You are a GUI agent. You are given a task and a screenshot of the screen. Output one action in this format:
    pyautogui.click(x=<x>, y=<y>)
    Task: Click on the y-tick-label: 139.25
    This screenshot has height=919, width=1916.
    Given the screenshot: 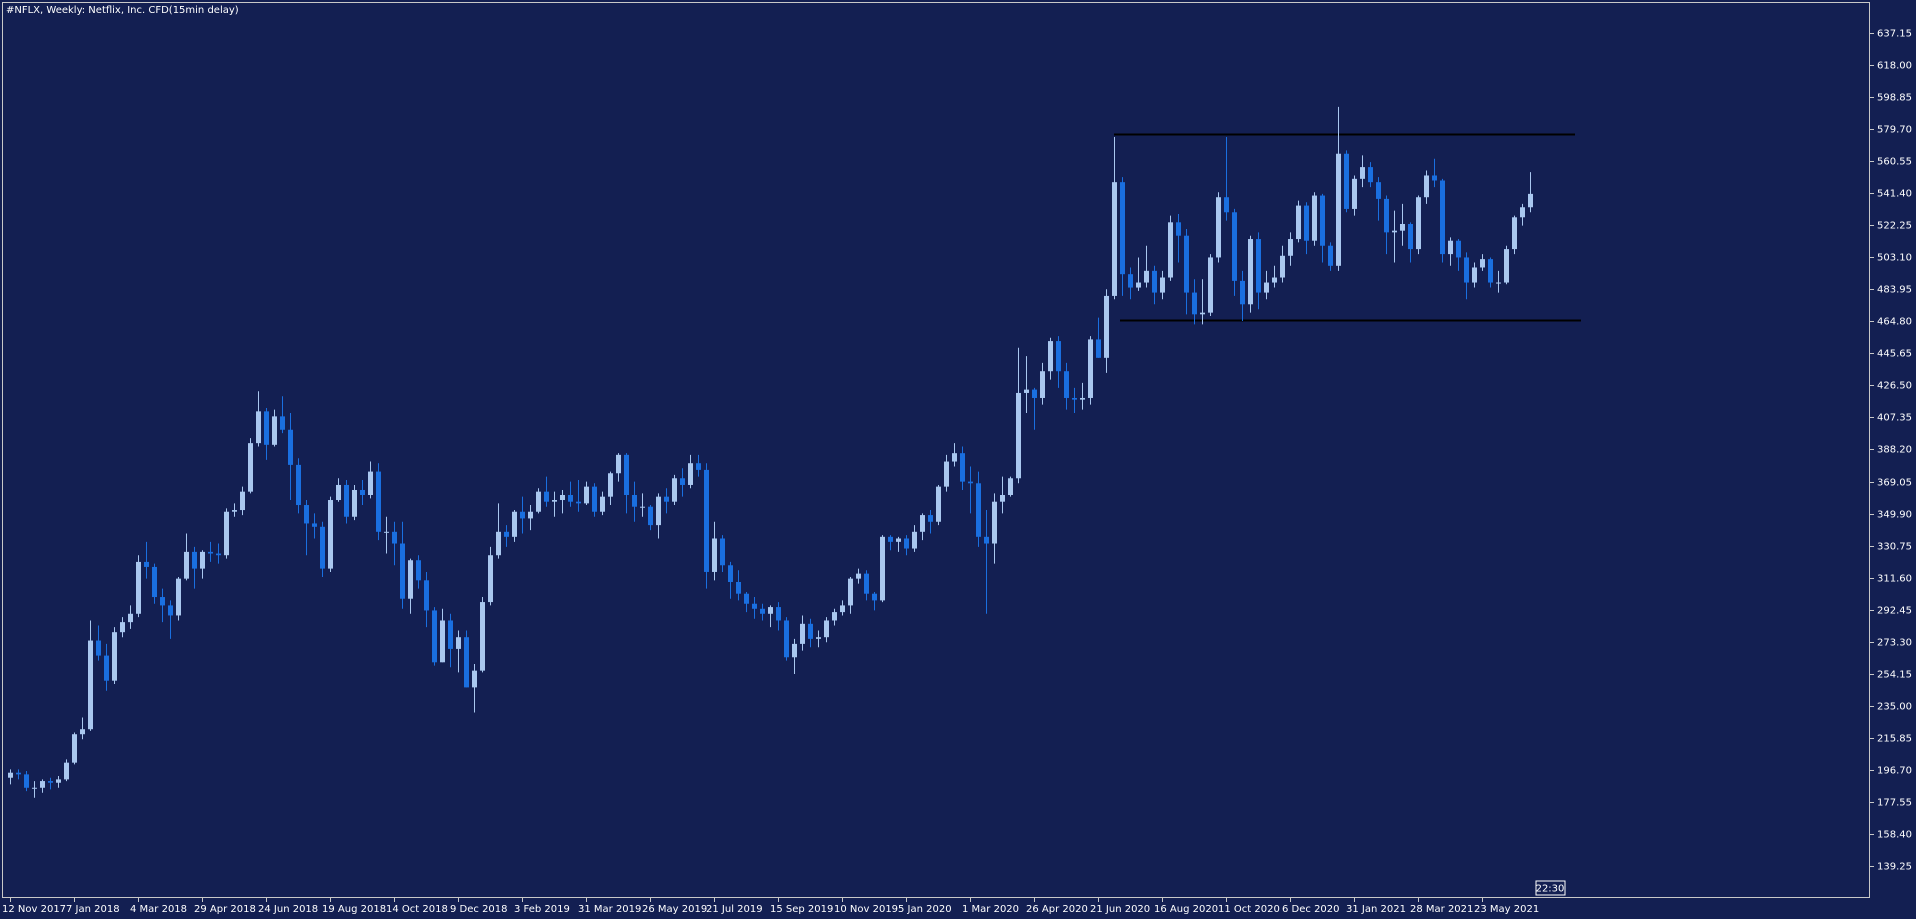 What is the action you would take?
    pyautogui.click(x=1894, y=867)
    